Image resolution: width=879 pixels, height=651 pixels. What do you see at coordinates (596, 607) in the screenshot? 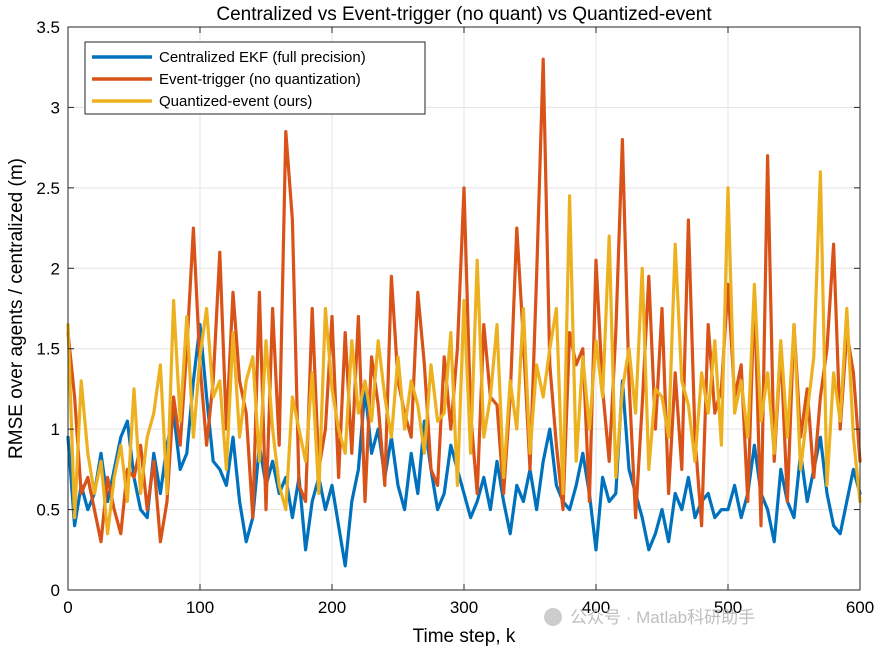
I see `x-tick-label: 400` at bounding box center [596, 607].